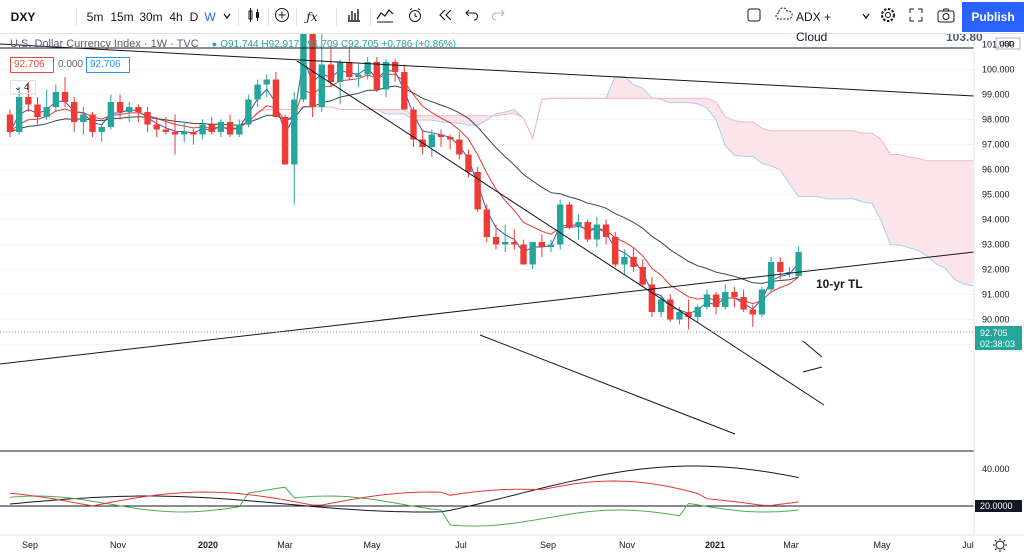  What do you see at coordinates (404, 493) in the screenshot?
I see `di-minus-line` at bounding box center [404, 493].